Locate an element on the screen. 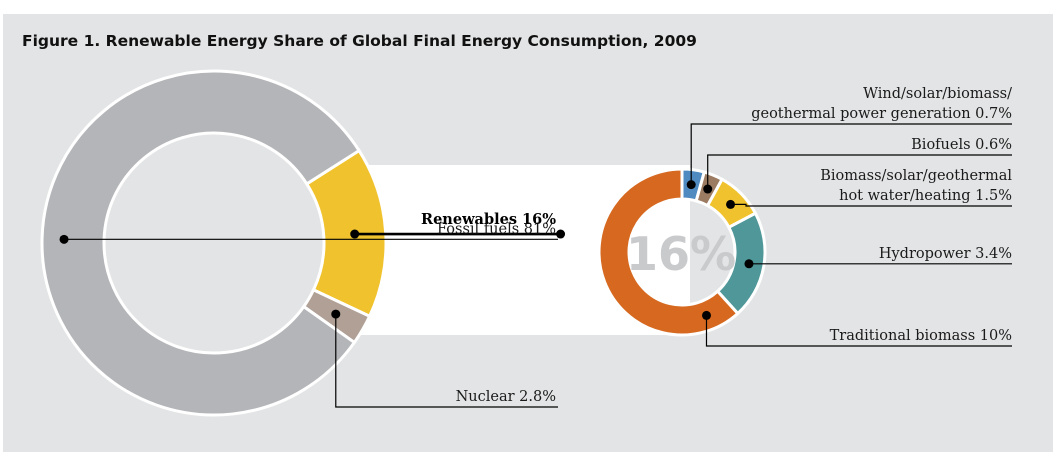 The height and width of the screenshot is (455, 1056). biomass-heating-label-1: Biomass/solar/geothermal is located at coordinates (916, 176).